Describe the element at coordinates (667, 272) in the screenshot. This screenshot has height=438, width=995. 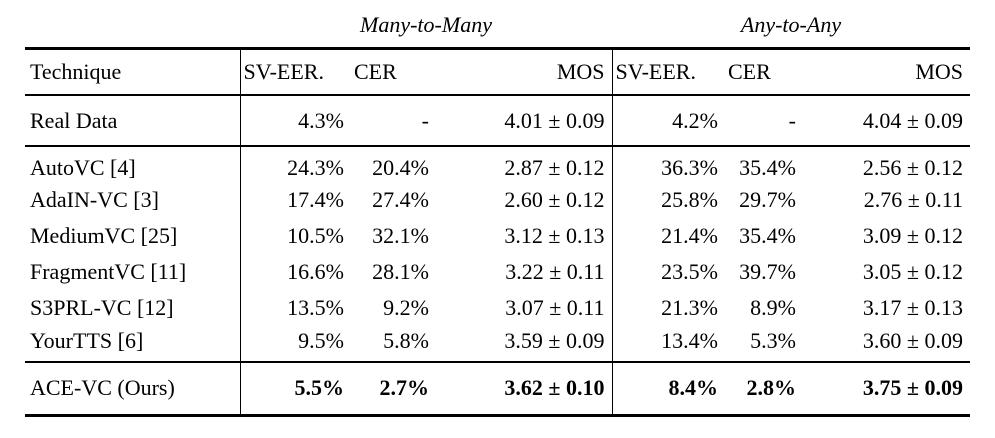
I see `cell-a2a-sv-eer: 23.5%` at that location.